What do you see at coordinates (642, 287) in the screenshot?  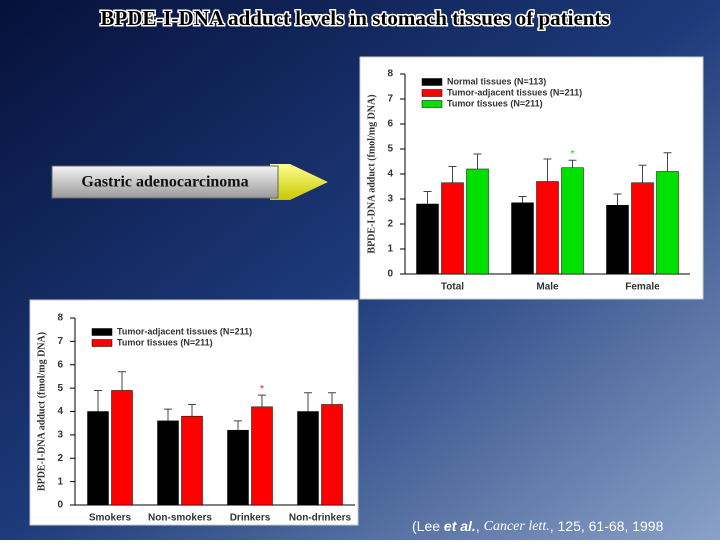 I see `x-tick-label: Female` at bounding box center [642, 287].